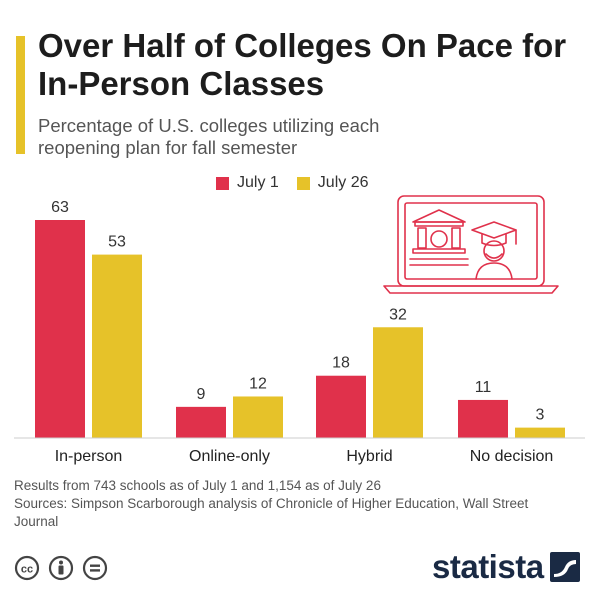 Image resolution: width=599 pixels, height=599 pixels. What do you see at coordinates (201, 394) in the screenshot?
I see `data-label-online-only-july-1: 9` at bounding box center [201, 394].